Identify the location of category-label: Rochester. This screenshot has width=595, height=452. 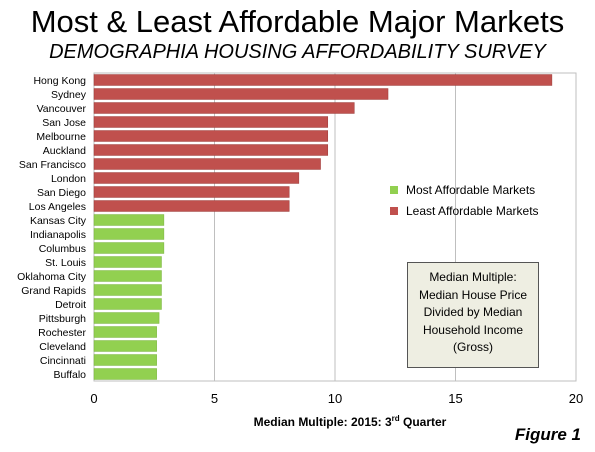
(62, 333).